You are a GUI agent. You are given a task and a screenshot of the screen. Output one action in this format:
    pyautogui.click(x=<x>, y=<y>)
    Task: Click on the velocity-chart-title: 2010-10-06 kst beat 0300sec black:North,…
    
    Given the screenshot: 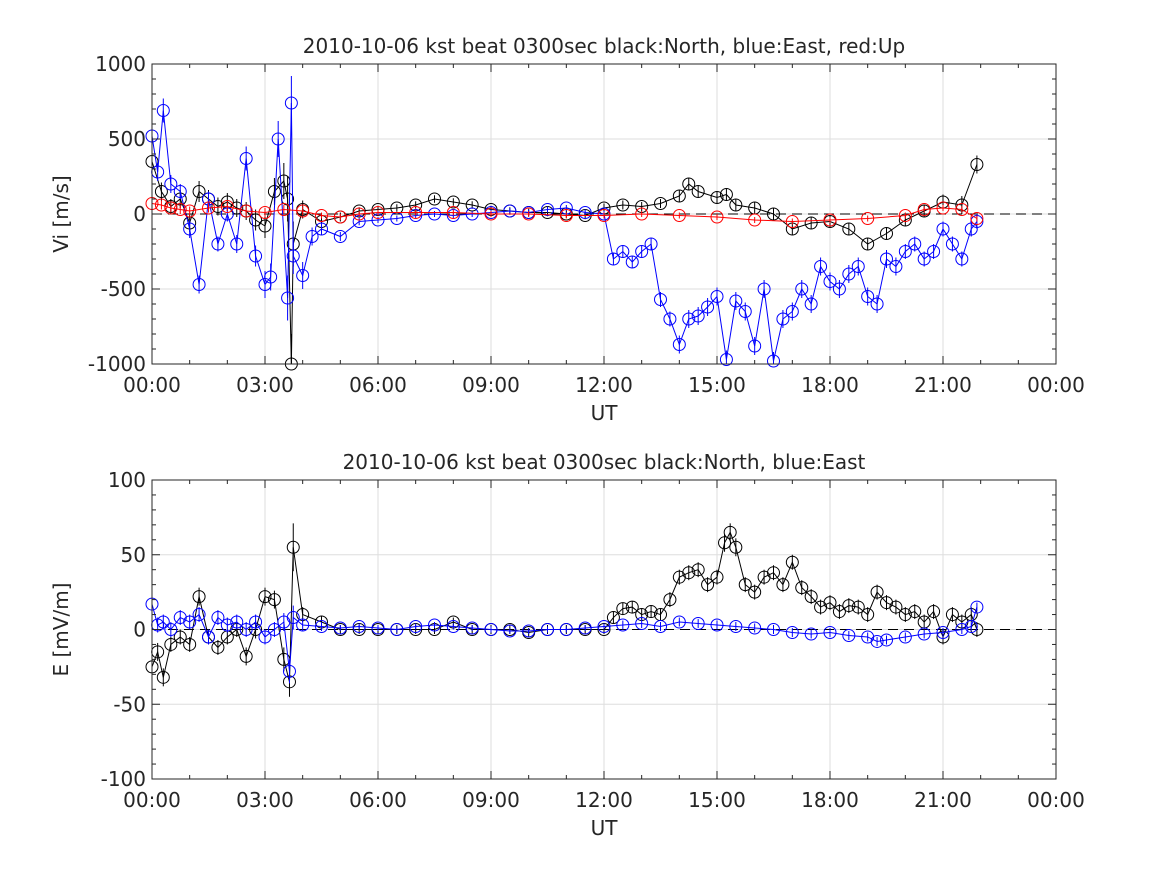 What is the action you would take?
    pyautogui.click(x=604, y=46)
    